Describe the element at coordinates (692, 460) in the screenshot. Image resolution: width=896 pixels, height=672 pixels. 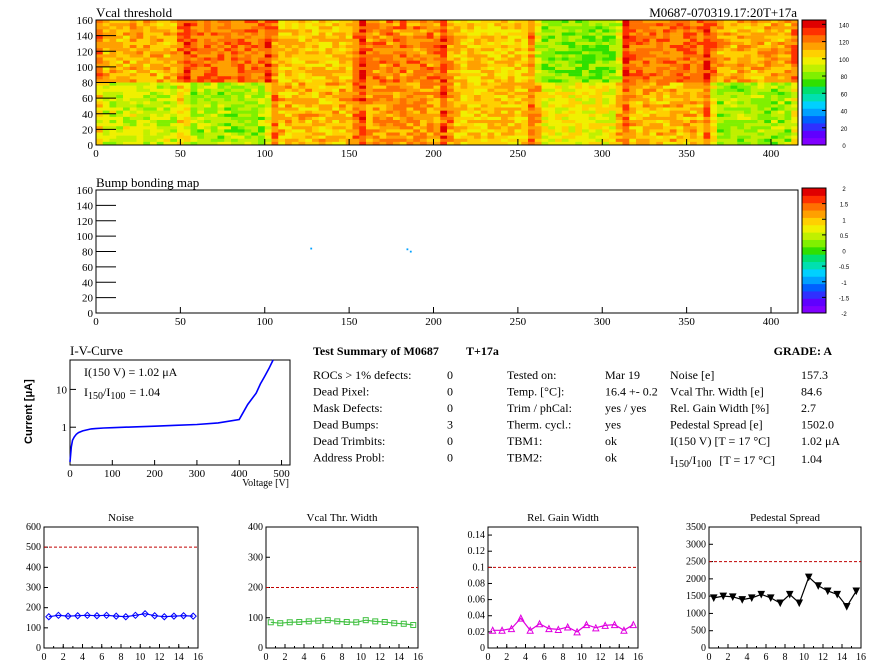
I see `ratio-sep: /I` at that location.